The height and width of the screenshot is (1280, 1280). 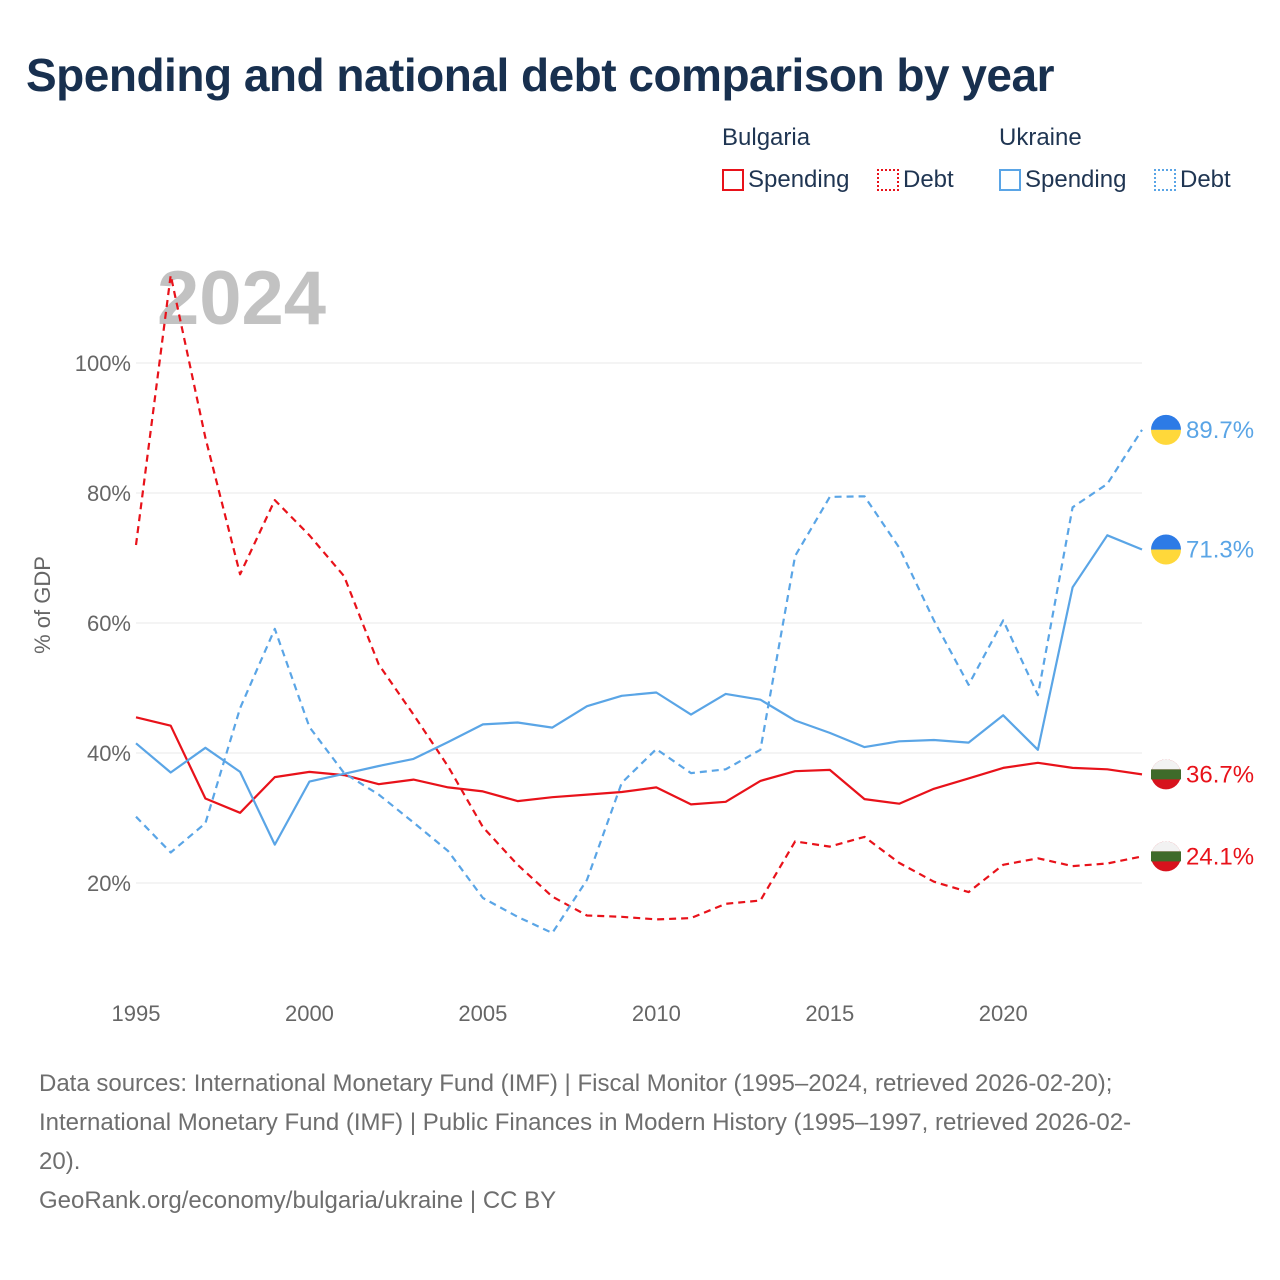 I want to click on ukraine-spending-end-label: 71.3%, so click(x=1220, y=550).